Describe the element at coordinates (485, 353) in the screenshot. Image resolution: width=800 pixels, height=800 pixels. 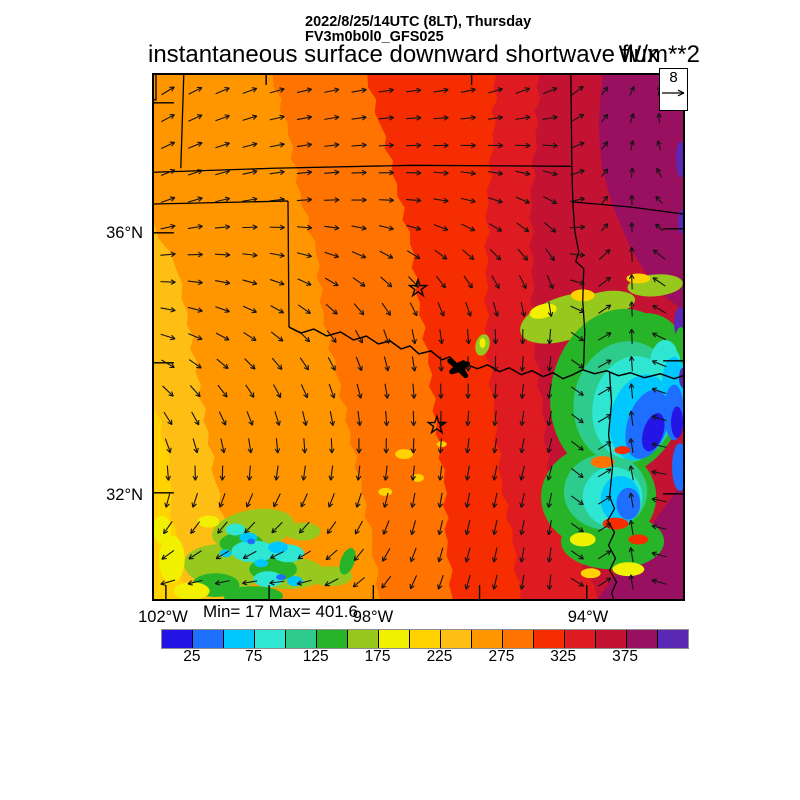
I see `river-line` at that location.